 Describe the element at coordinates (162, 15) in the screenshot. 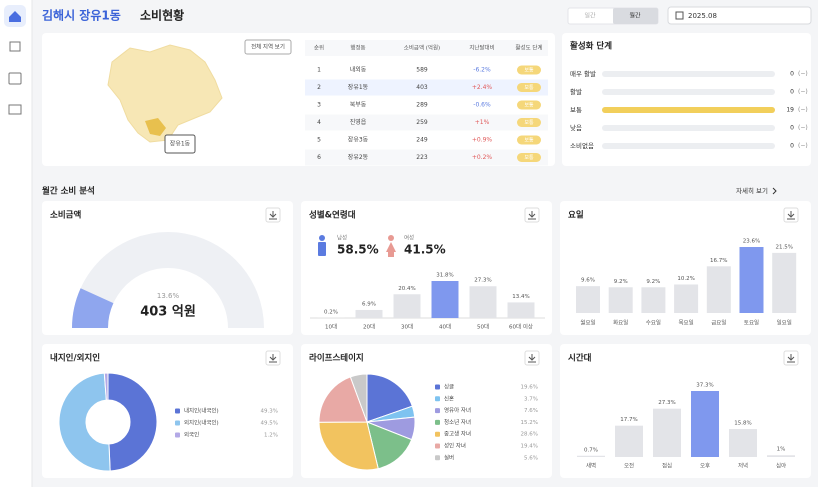

I see `title-rest: 소비현황` at that location.